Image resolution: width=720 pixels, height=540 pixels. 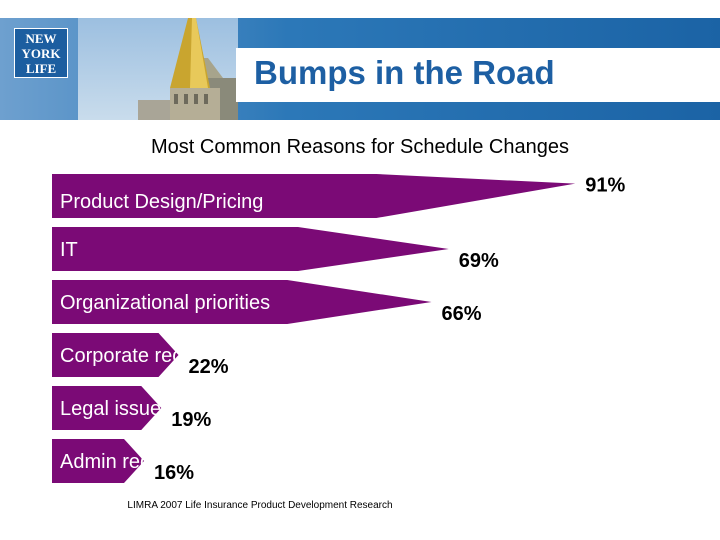 What do you see at coordinates (191, 420) in the screenshot?
I see `value-label: 19%` at bounding box center [191, 420].